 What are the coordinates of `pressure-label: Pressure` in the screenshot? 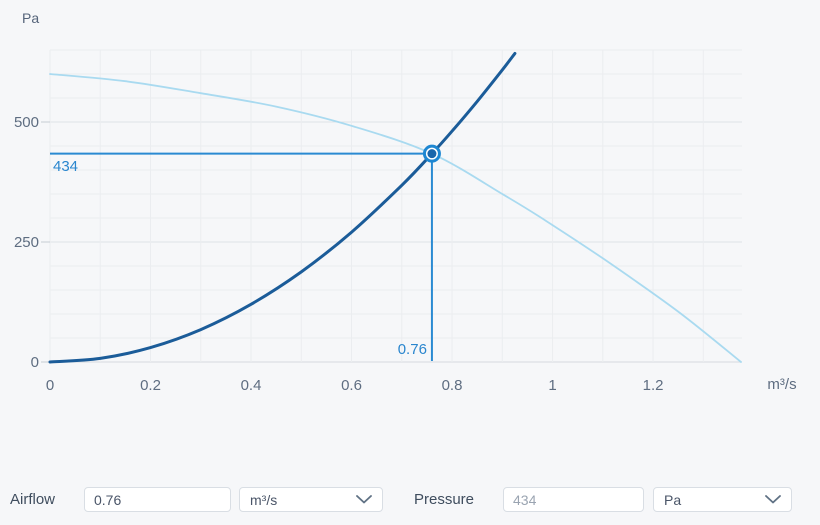 It's located at (444, 499).